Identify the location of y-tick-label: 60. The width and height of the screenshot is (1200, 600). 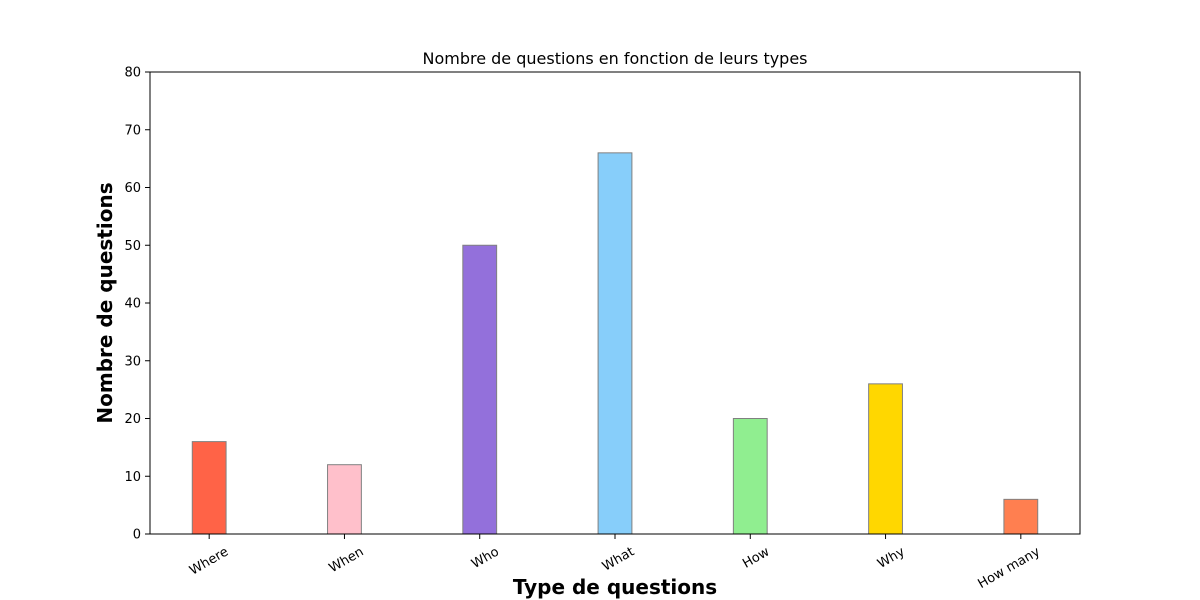
(132, 188).